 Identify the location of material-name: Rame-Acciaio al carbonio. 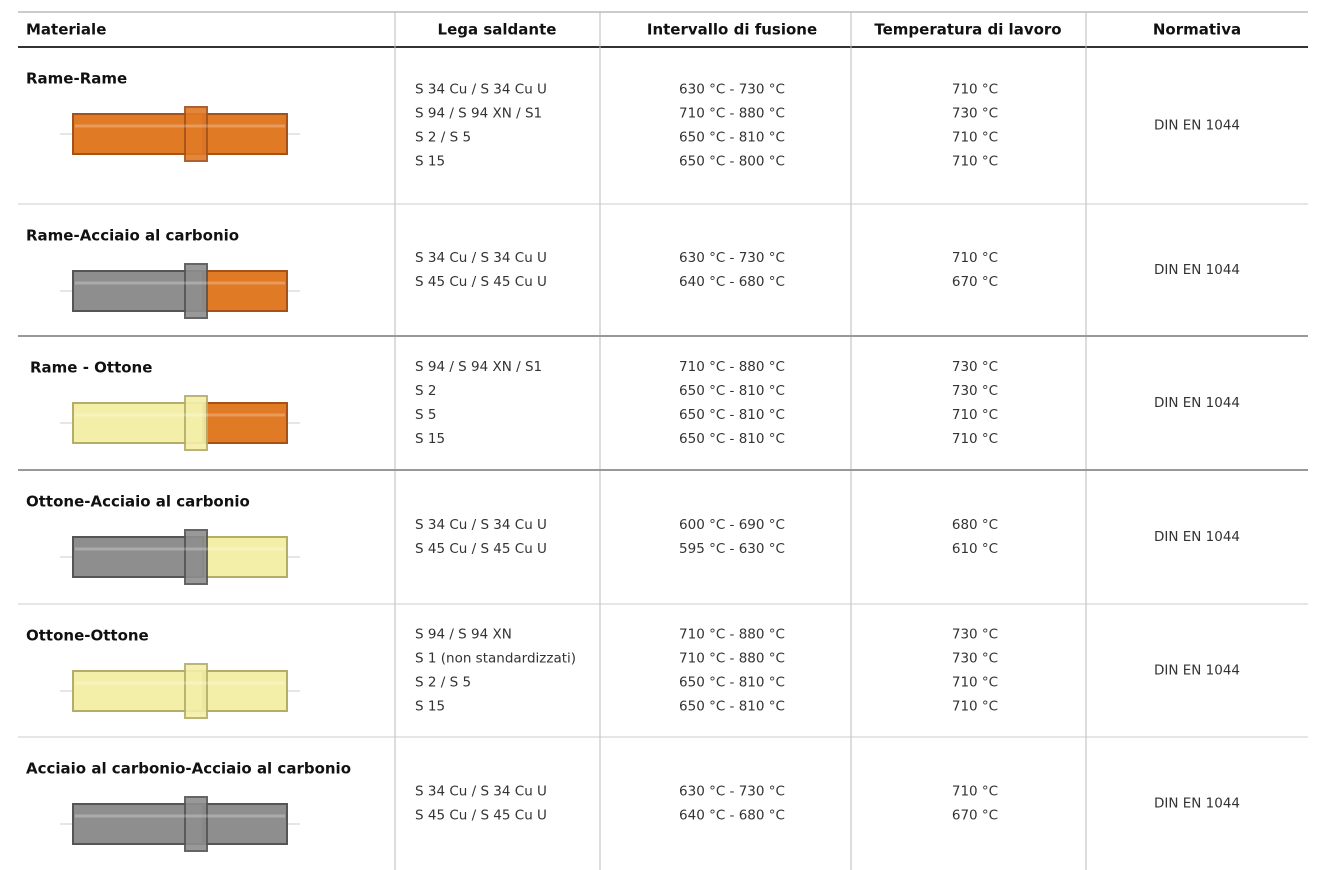
(132, 236).